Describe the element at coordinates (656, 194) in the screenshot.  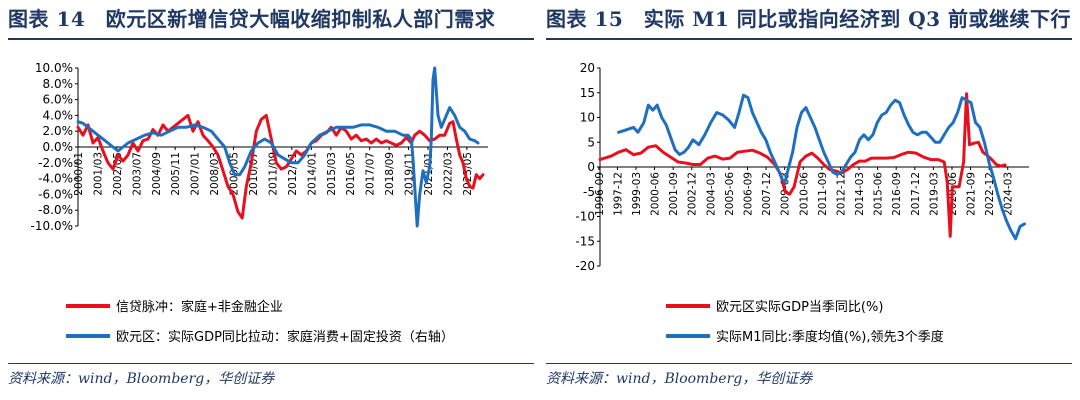
I see `x-tick-label: 2000-06` at that location.